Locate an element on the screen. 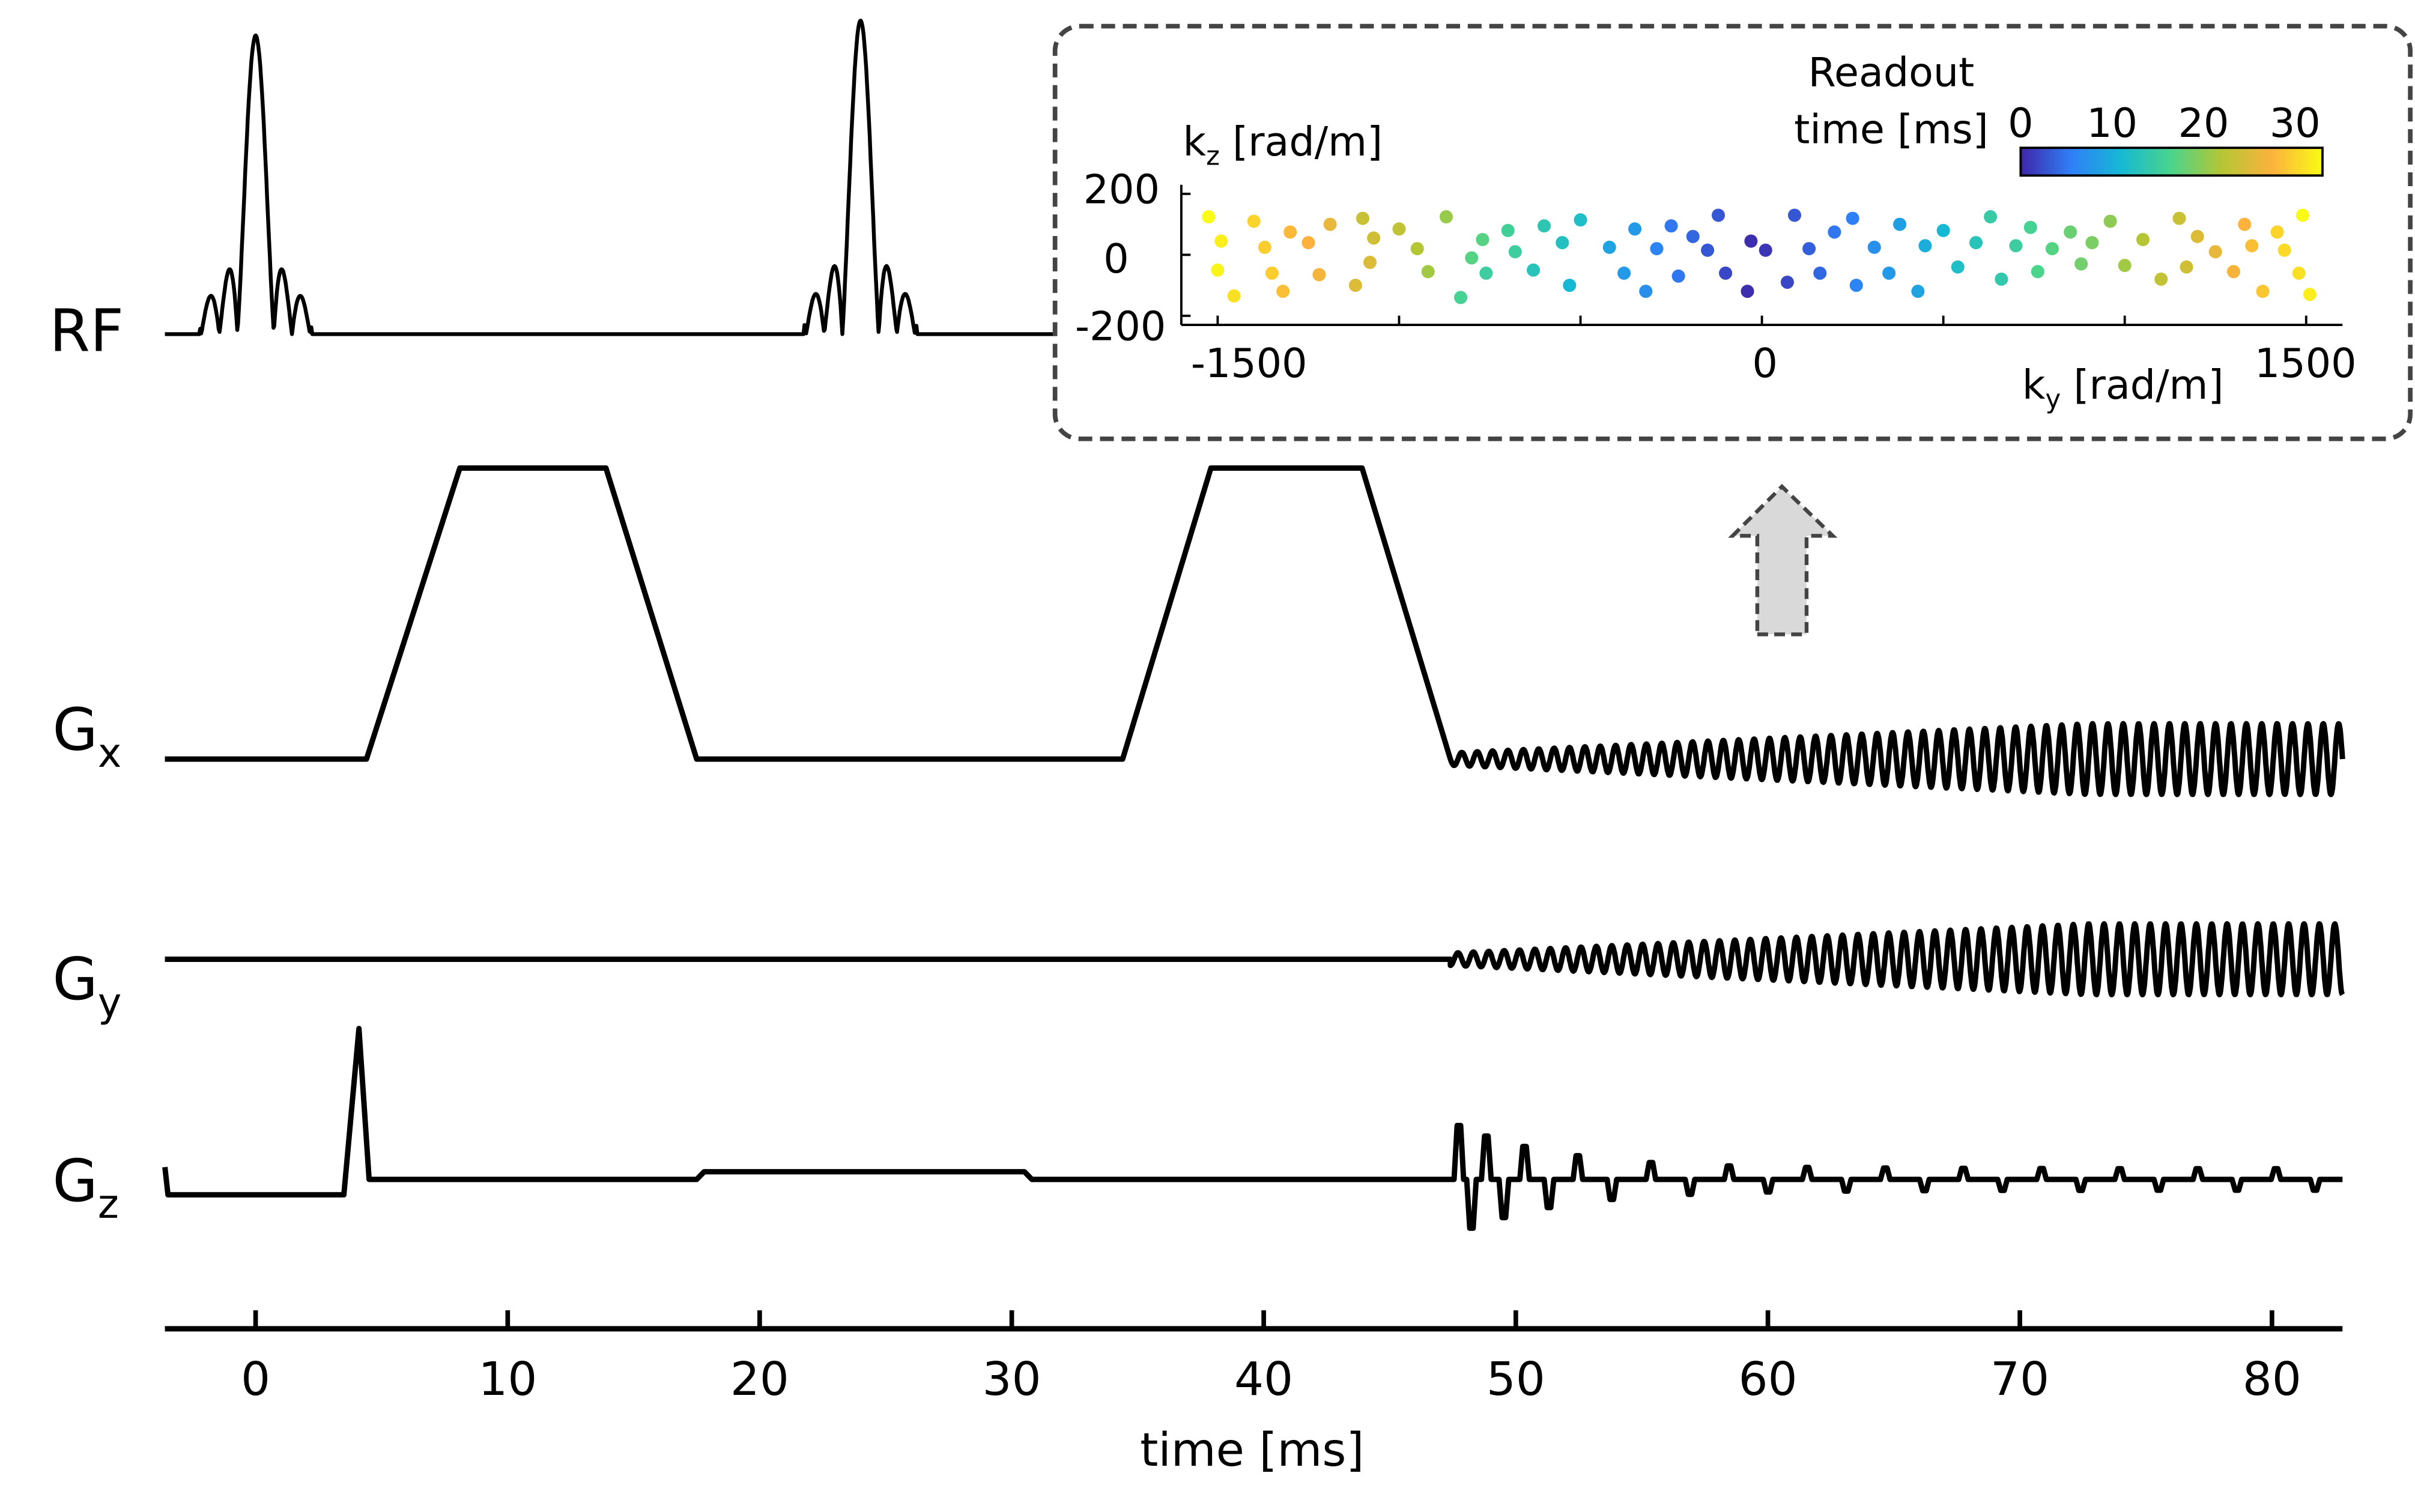  kz-label-sub: z is located at coordinates (1213, 156).